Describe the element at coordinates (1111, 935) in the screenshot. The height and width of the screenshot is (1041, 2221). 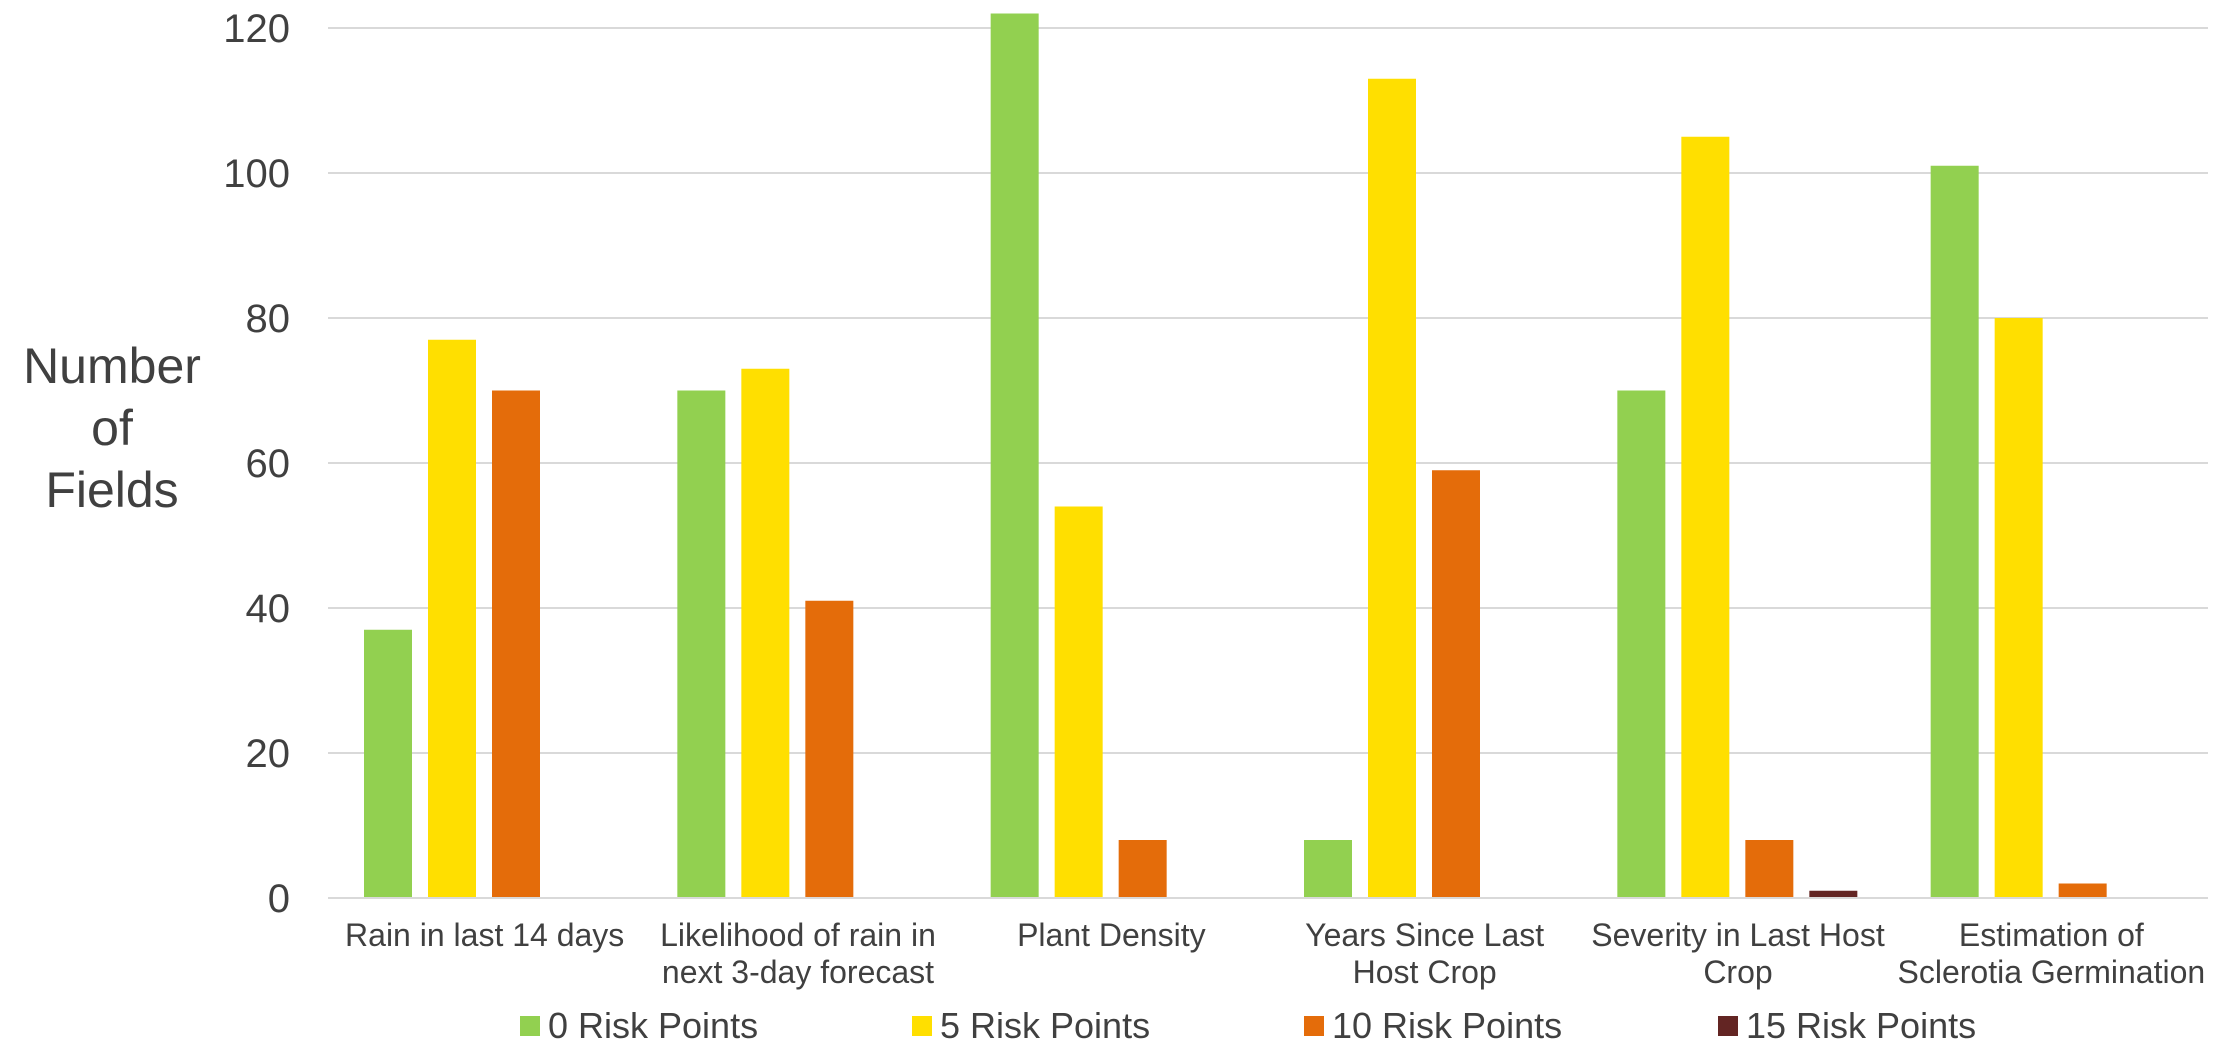
I see `x-category-label: Plant Density` at that location.